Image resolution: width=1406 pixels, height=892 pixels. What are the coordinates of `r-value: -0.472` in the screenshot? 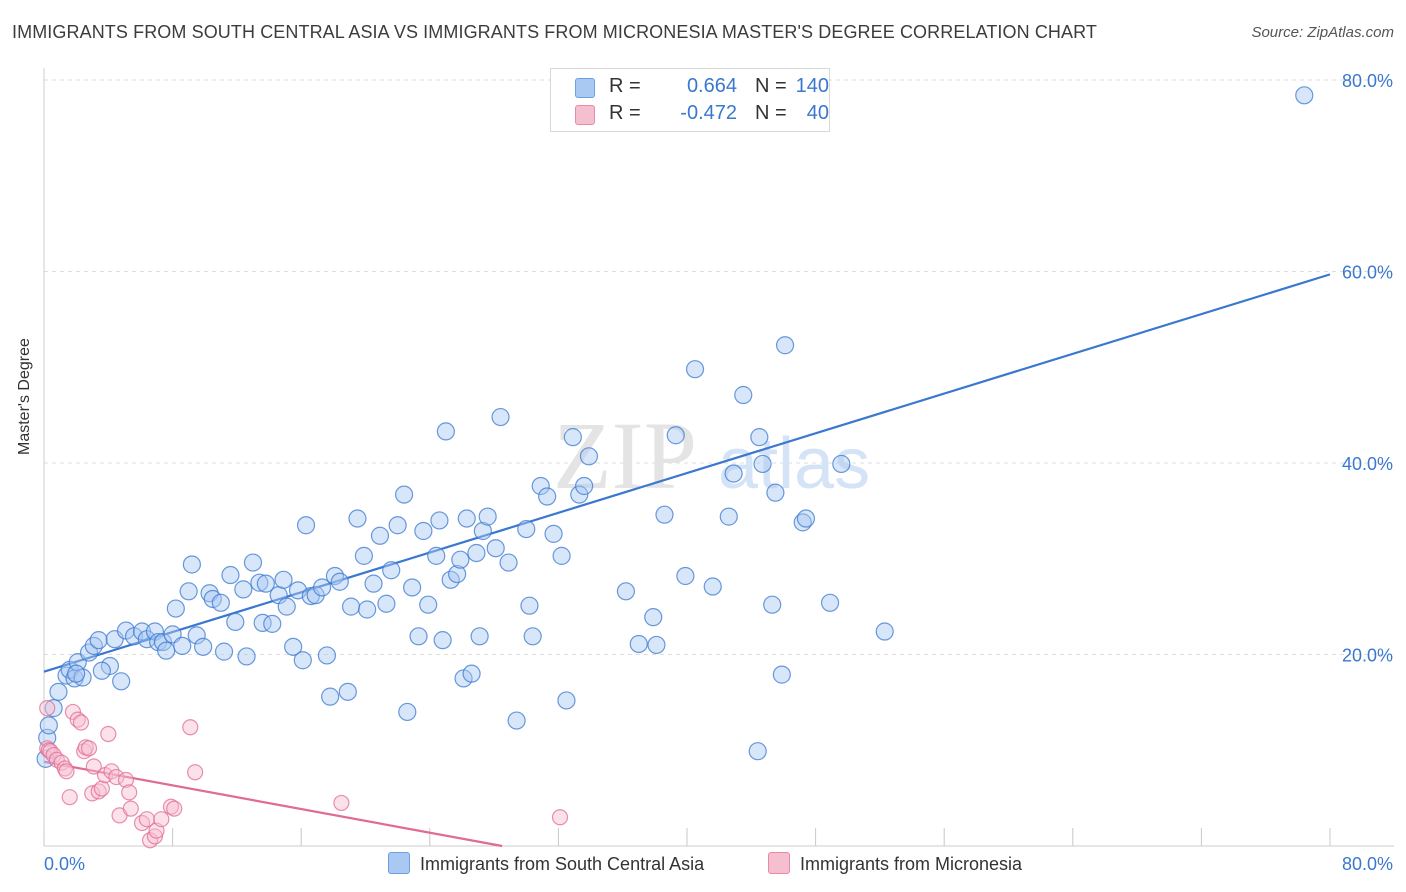 It's located at (708, 113).